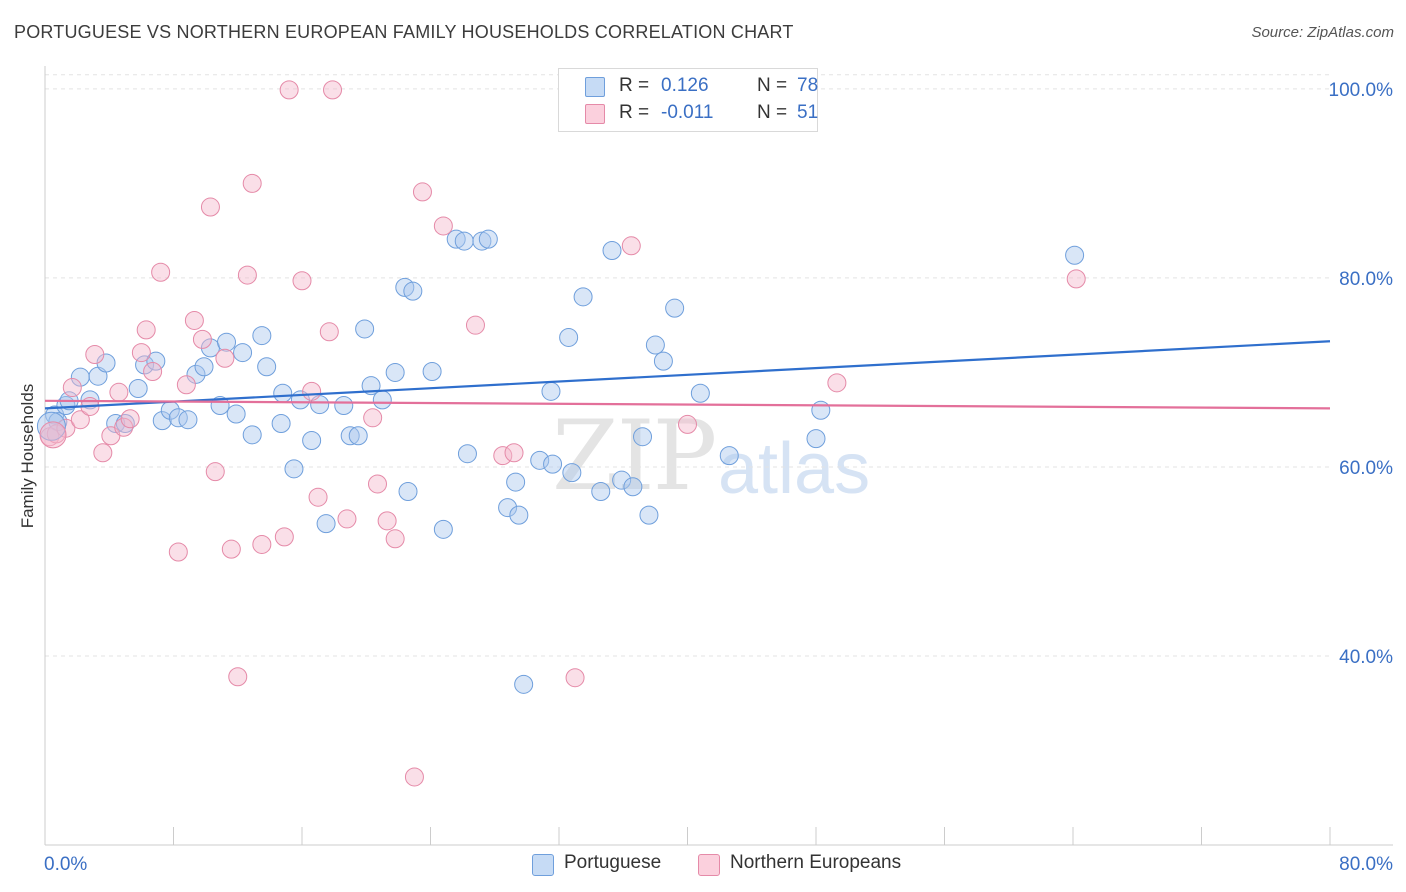 The width and height of the screenshot is (1406, 892). What do you see at coordinates (808, 112) in the screenshot?
I see `northern-n-value: 51` at bounding box center [808, 112].